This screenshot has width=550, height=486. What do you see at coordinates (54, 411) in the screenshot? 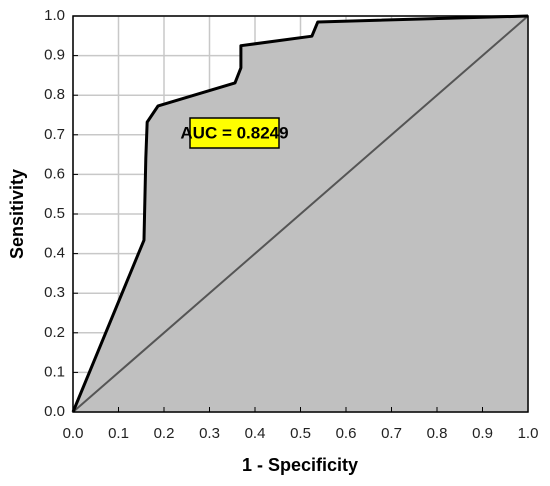
I see `y-tick-label: 0.0` at bounding box center [54, 411].